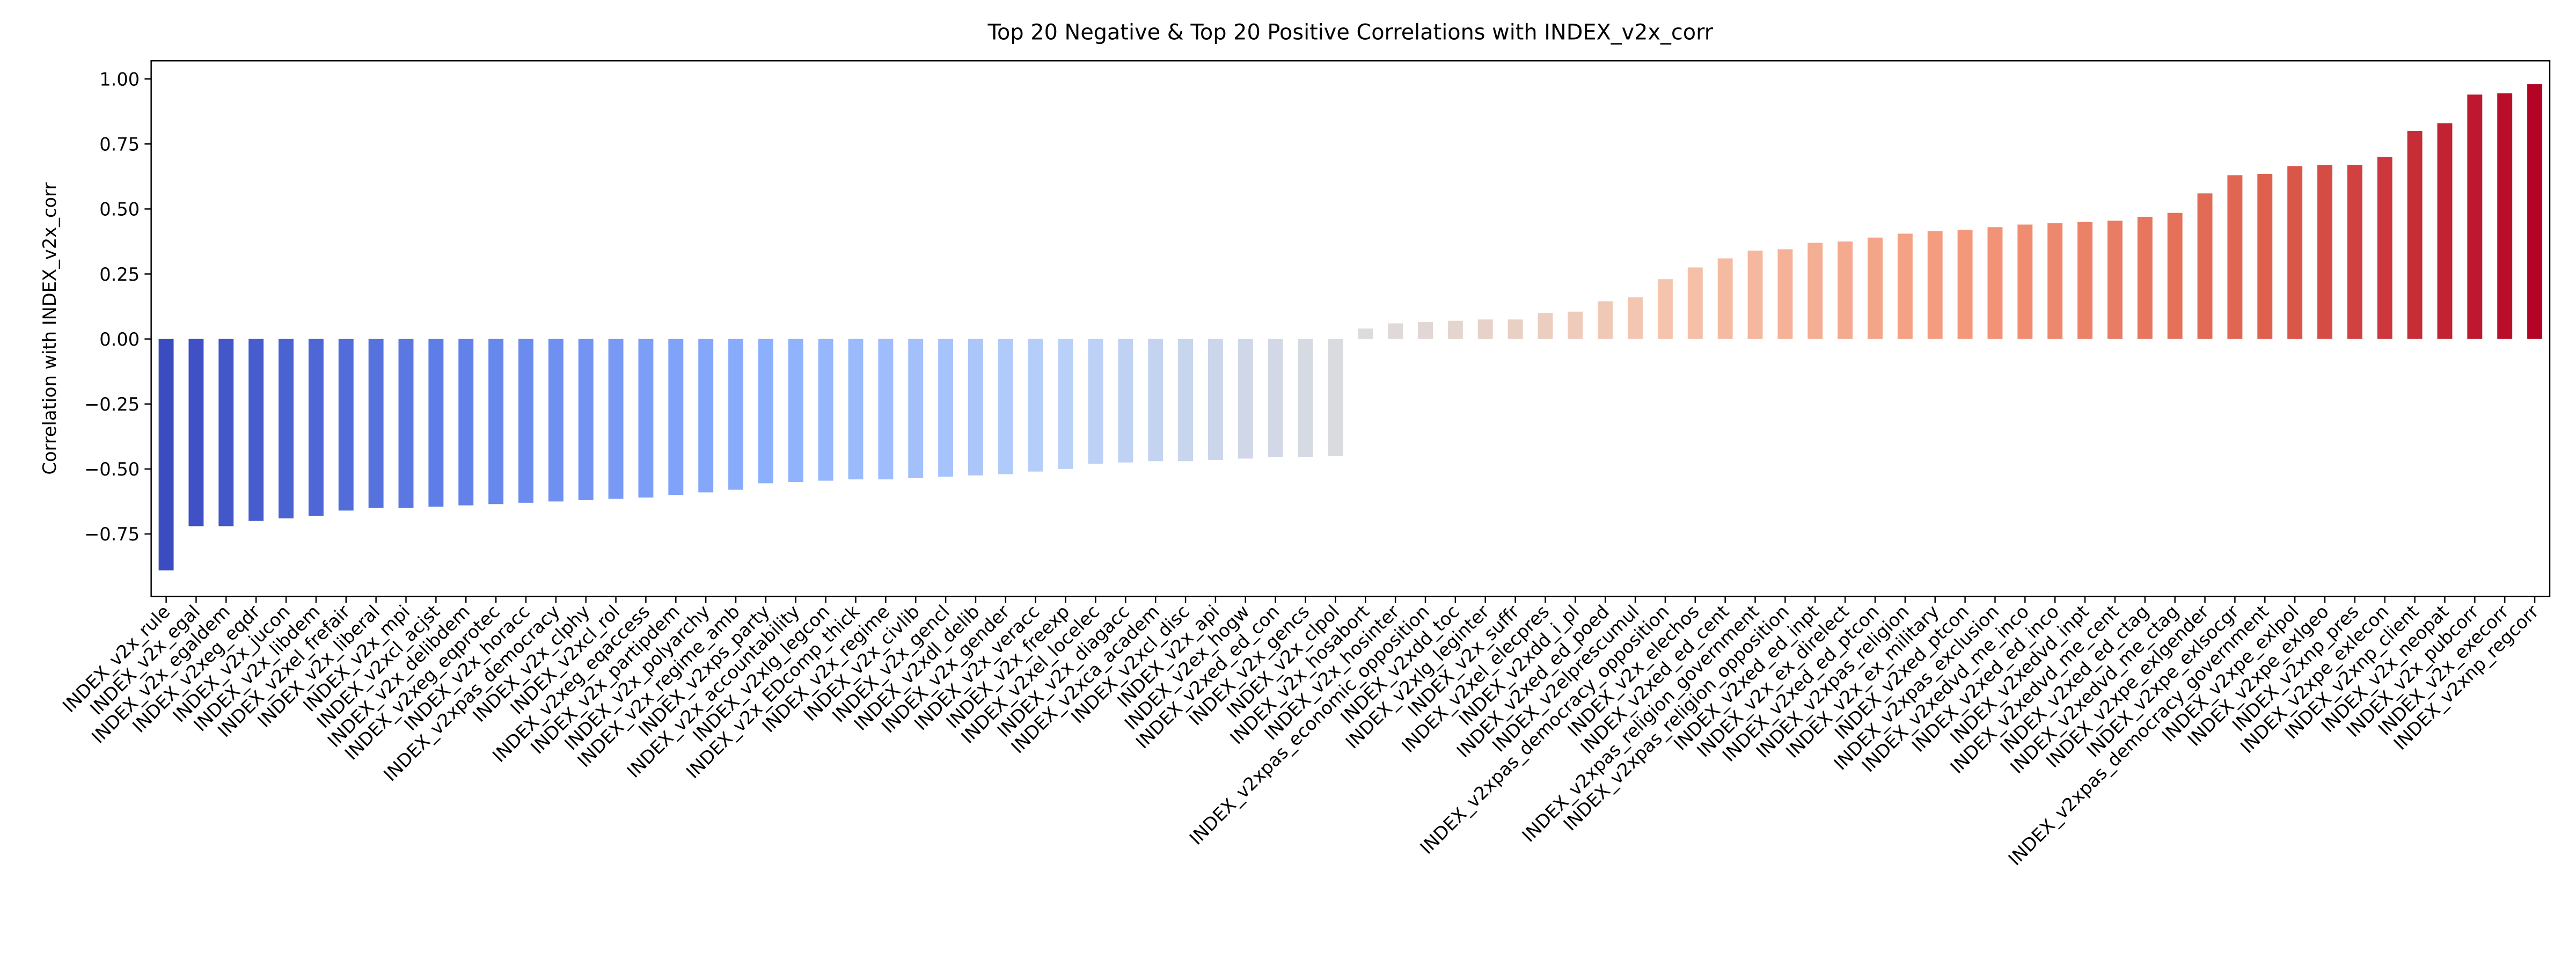 This screenshot has width=2576, height=966. Describe the element at coordinates (119, 144) in the screenshot. I see `y-tick-label: 0.75` at that location.